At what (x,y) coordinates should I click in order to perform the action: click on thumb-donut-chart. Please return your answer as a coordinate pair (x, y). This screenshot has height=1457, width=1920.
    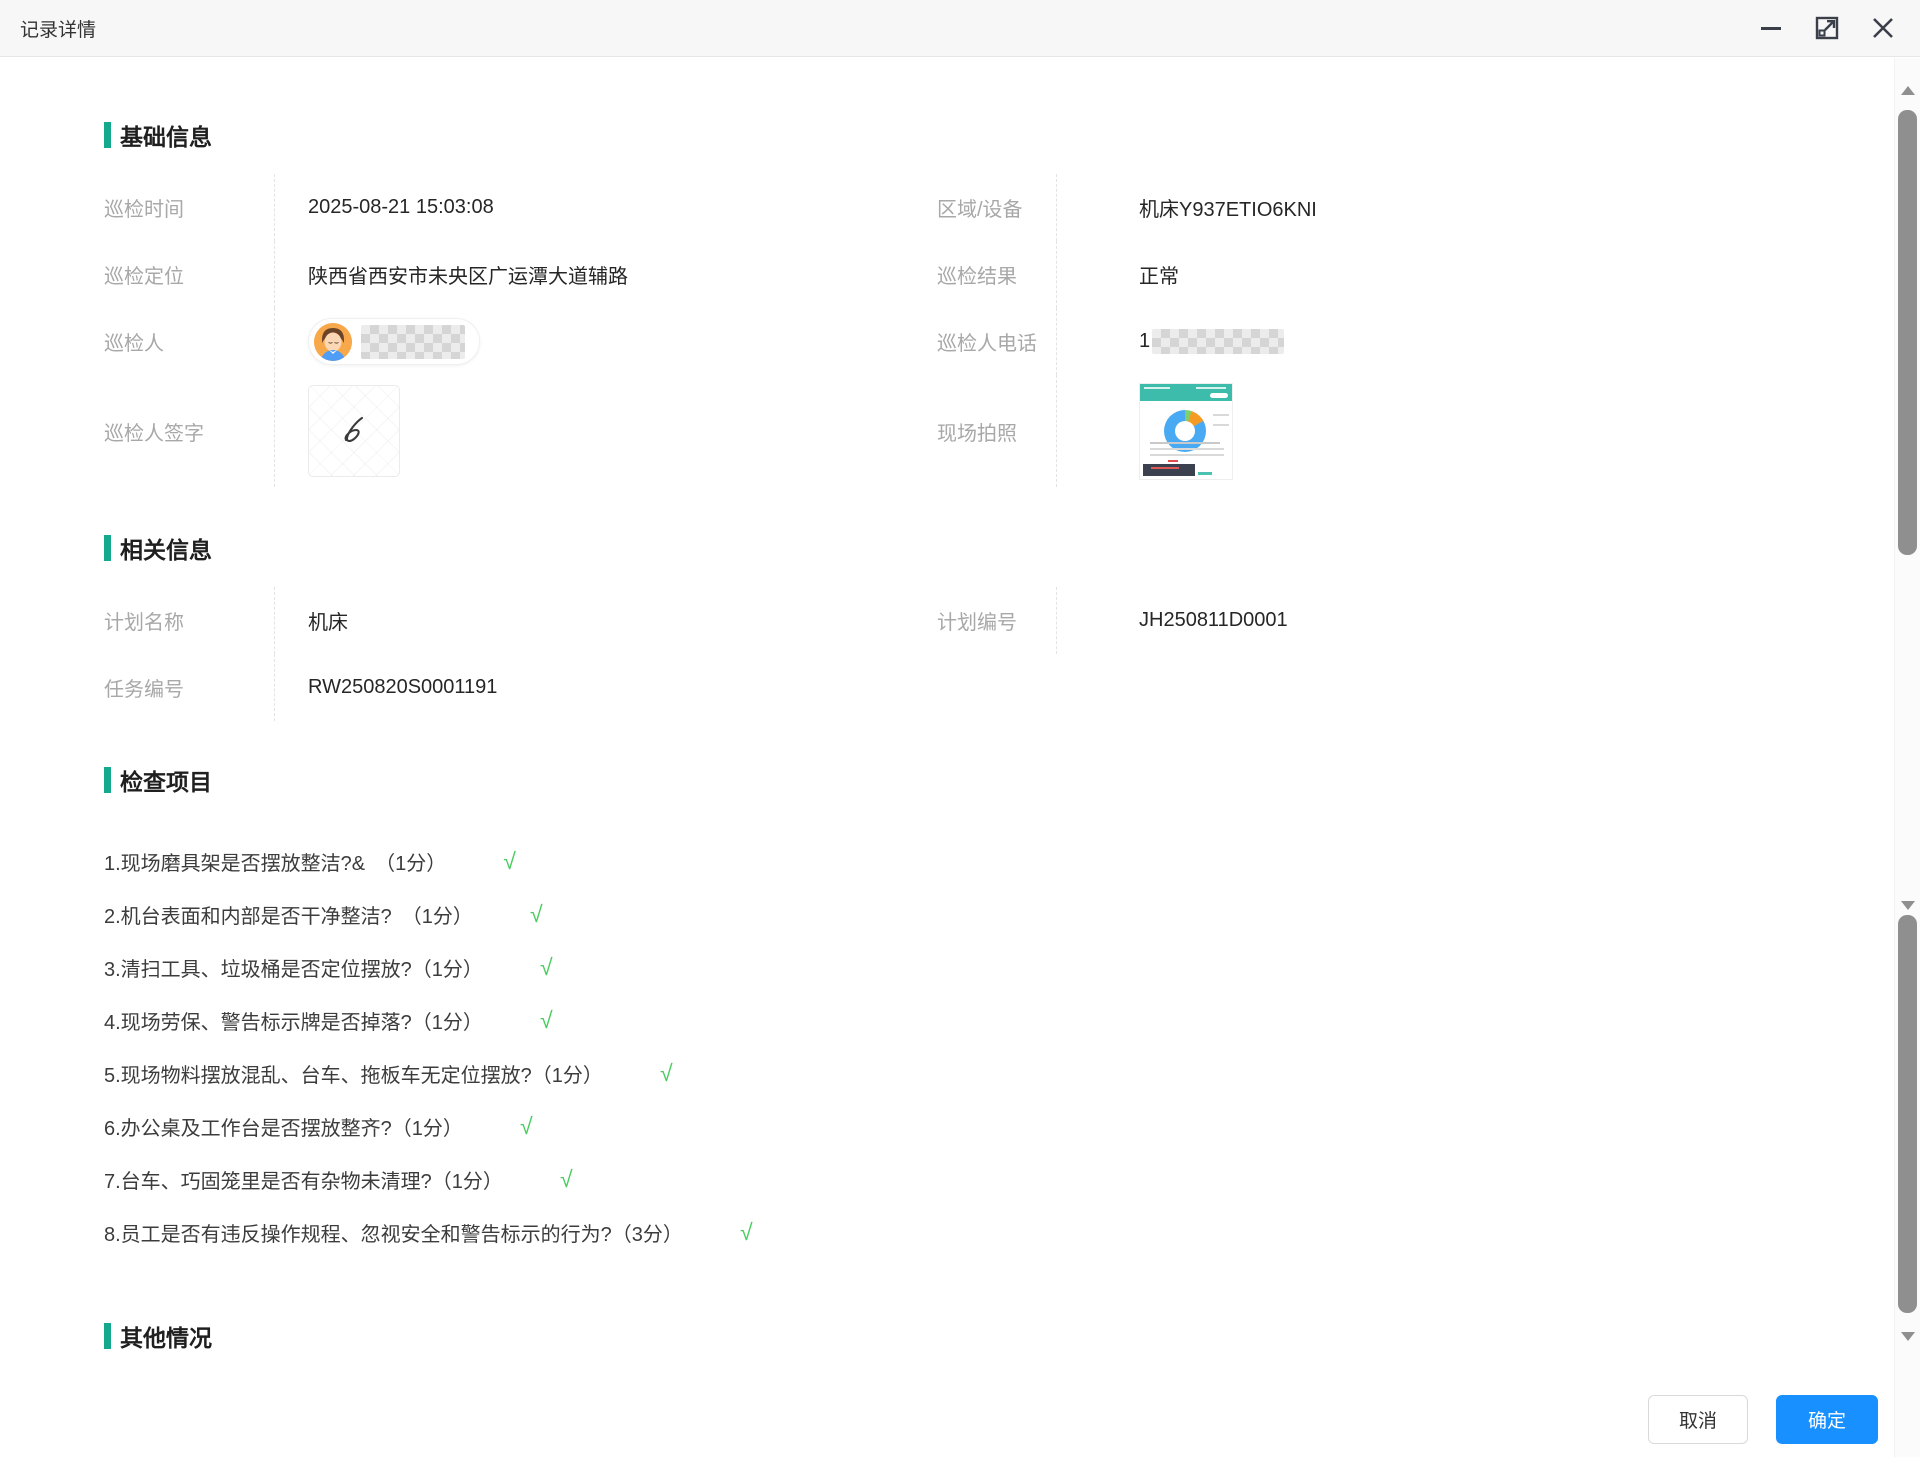
    Looking at the image, I should click on (1185, 430).